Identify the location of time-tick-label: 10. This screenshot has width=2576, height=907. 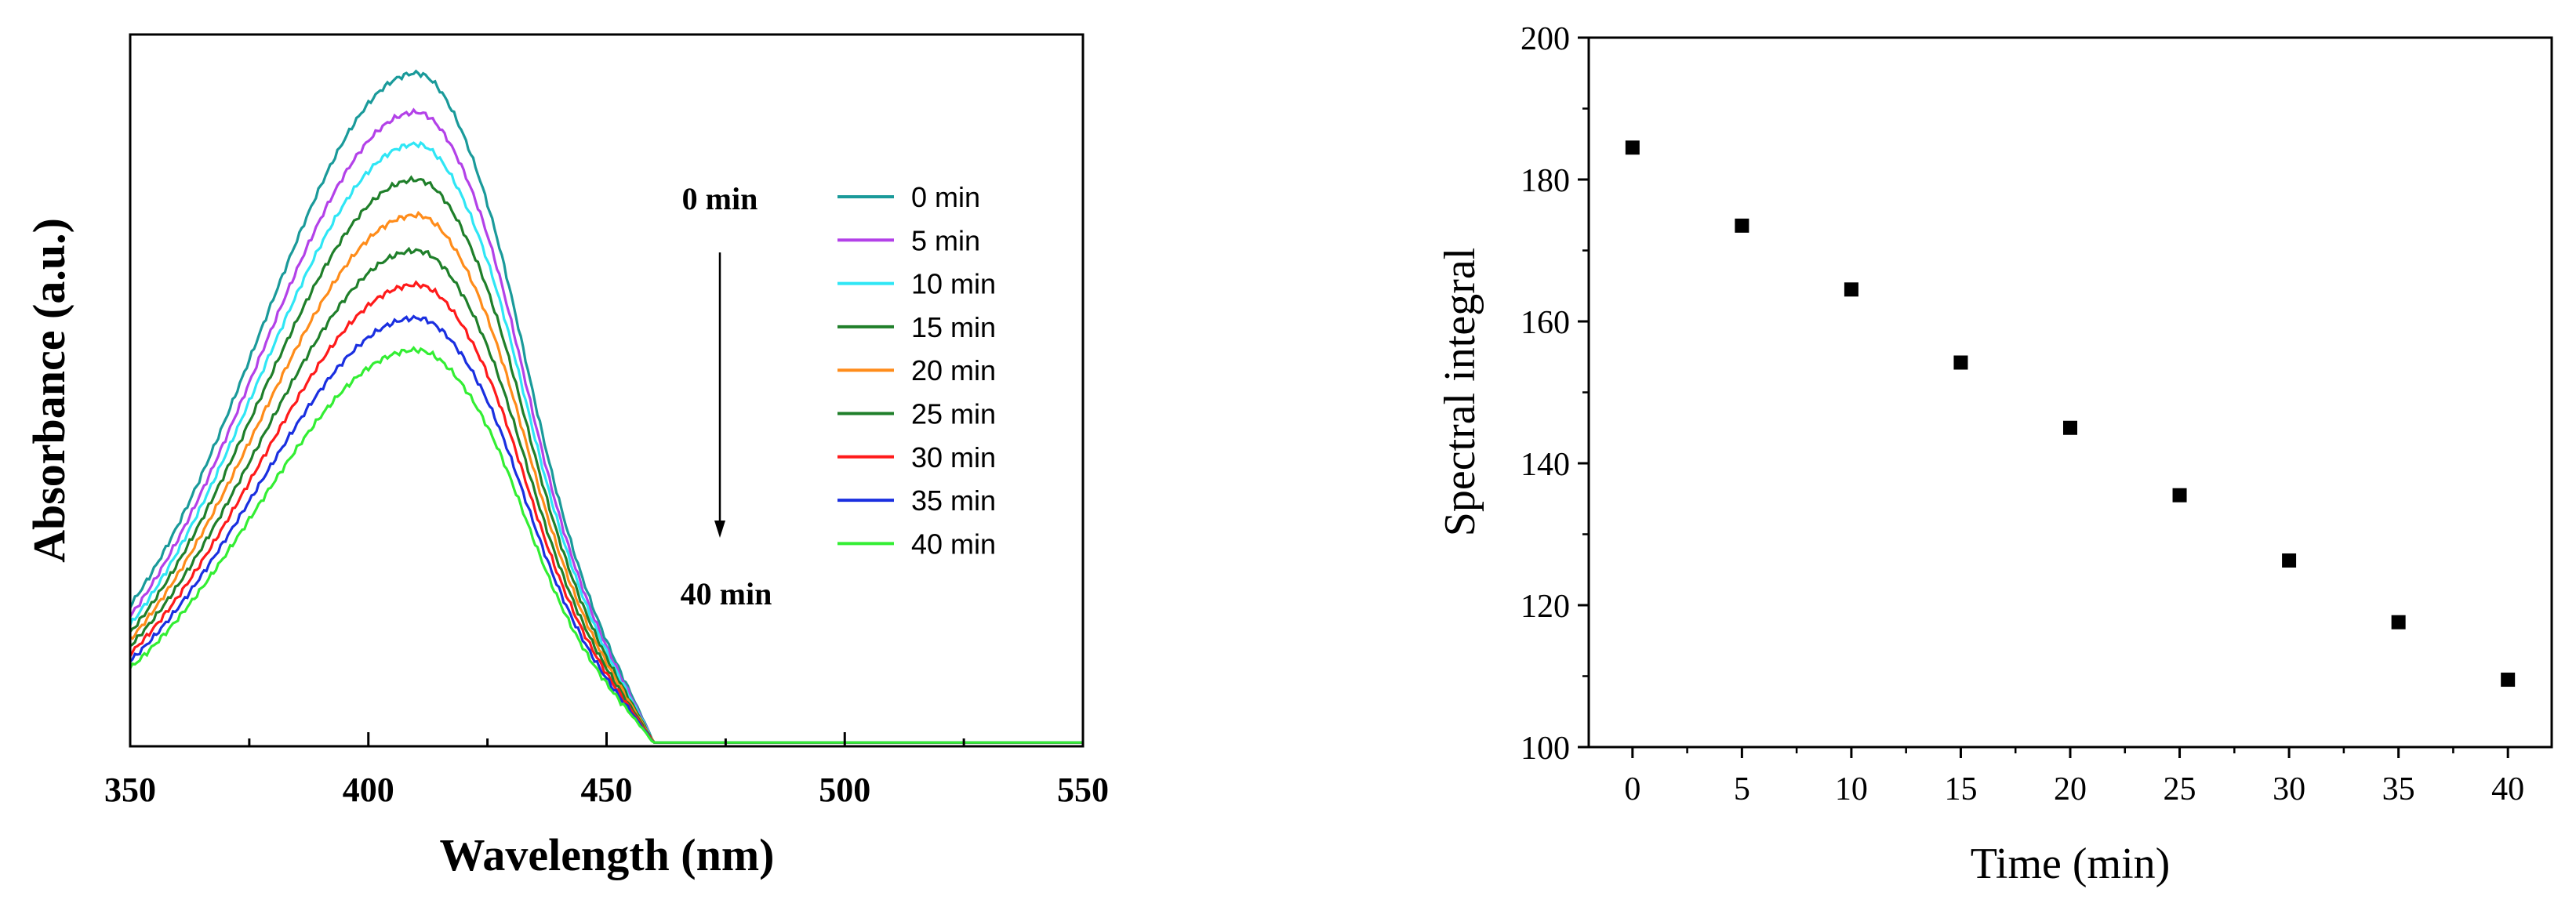
(1851, 789).